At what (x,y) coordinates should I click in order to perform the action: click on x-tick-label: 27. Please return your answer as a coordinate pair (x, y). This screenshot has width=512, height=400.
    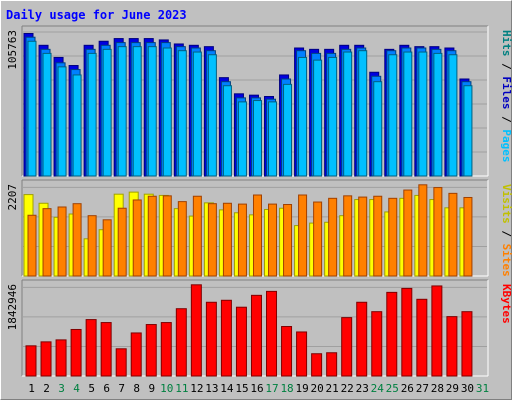
    Looking at the image, I should click on (422, 388).